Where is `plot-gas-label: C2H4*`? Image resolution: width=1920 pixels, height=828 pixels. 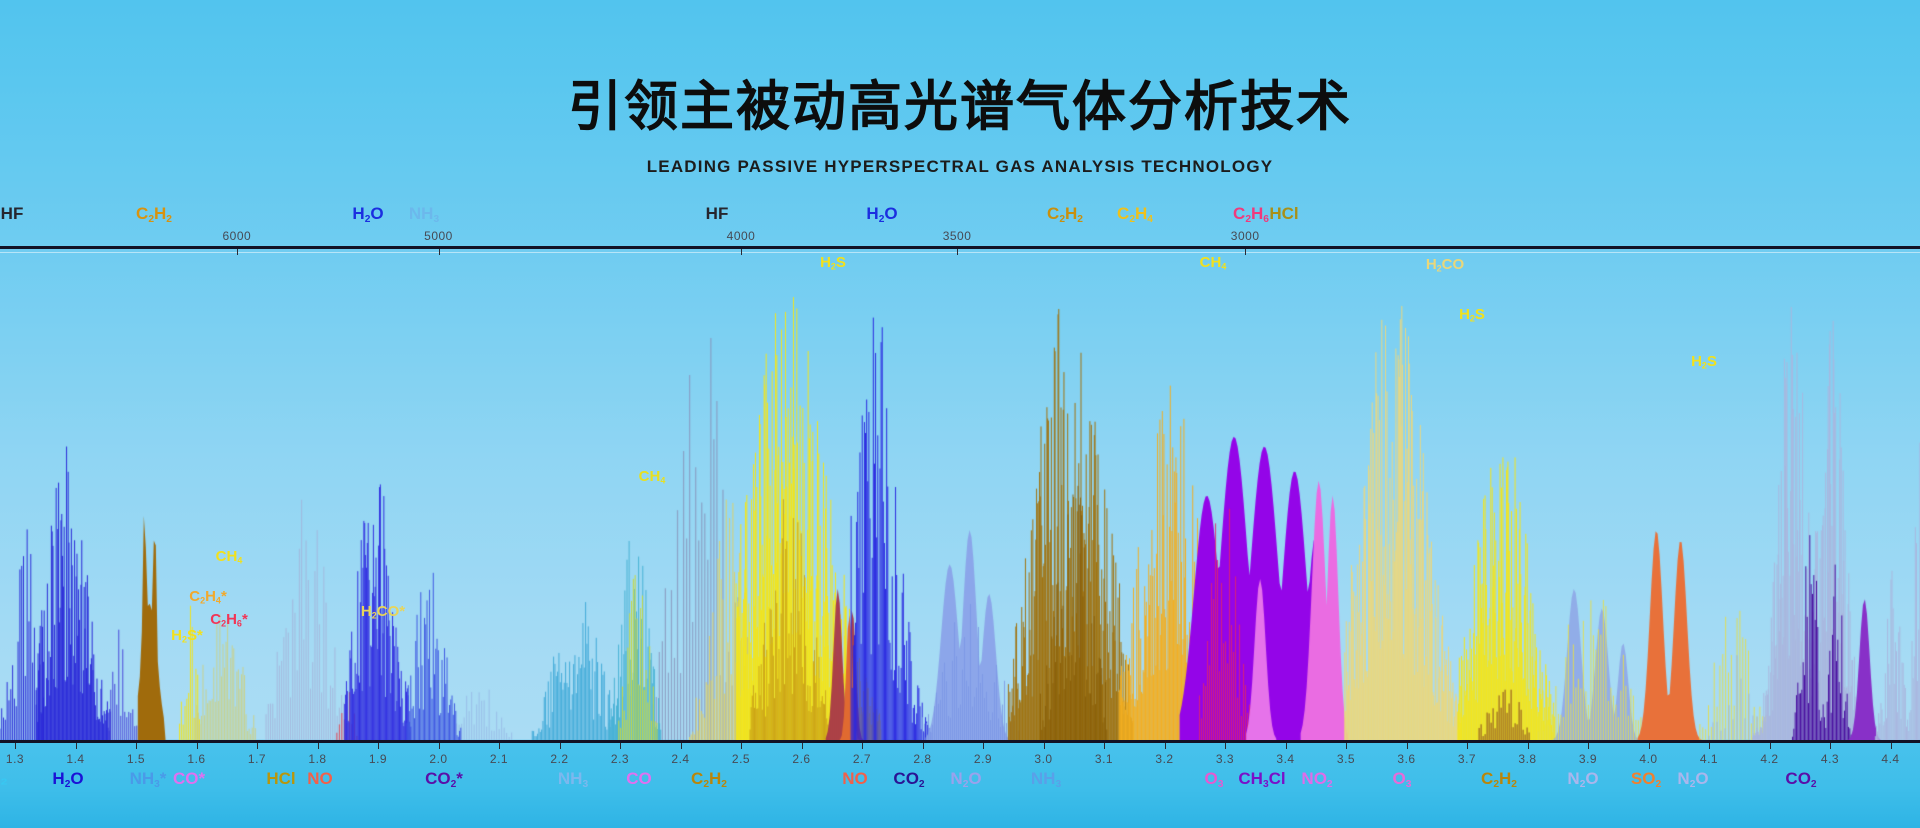 plot-gas-label: C2H4* is located at coordinates (208, 597).